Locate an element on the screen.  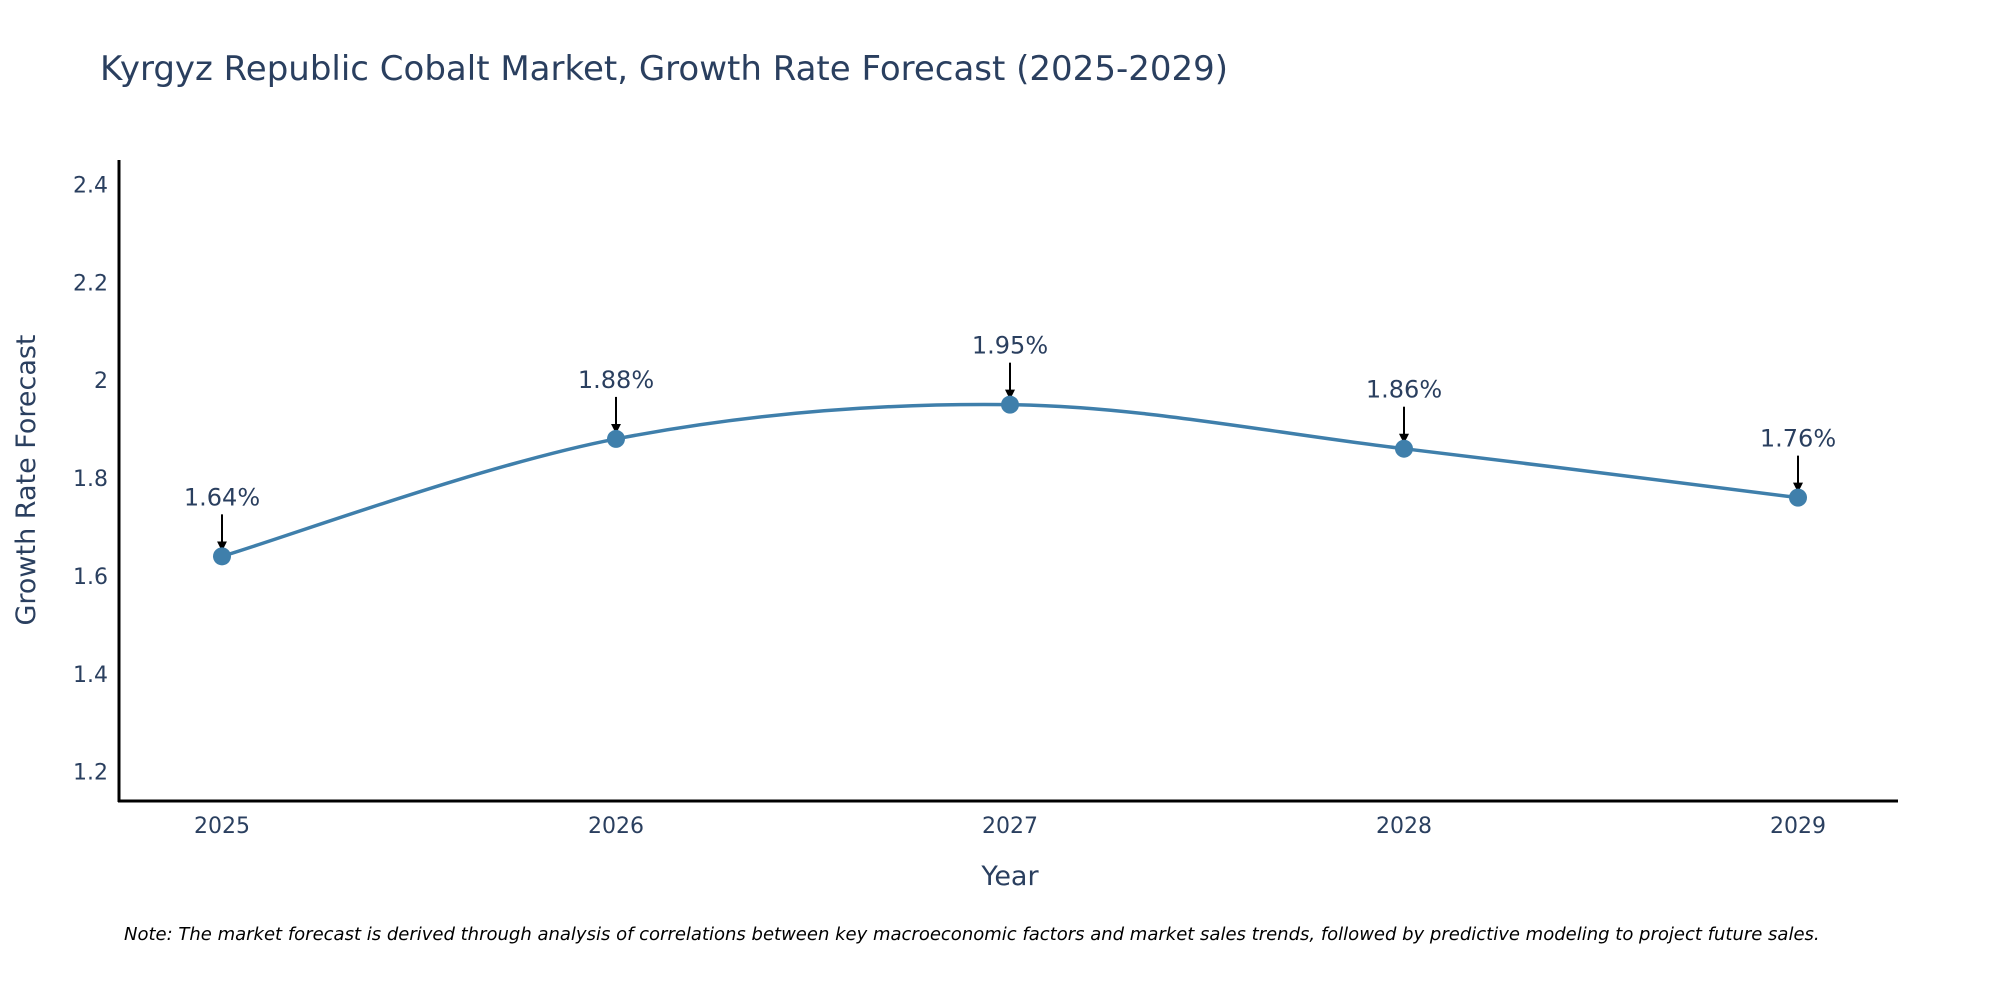
y-axis-title: Growth Rate Forecast is located at coordinates (26, 479).